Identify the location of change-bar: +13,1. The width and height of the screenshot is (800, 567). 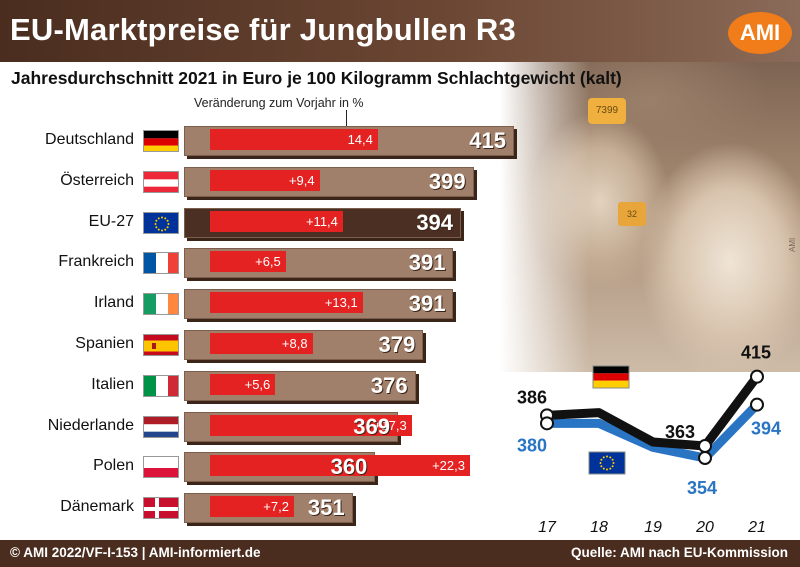
(286, 303).